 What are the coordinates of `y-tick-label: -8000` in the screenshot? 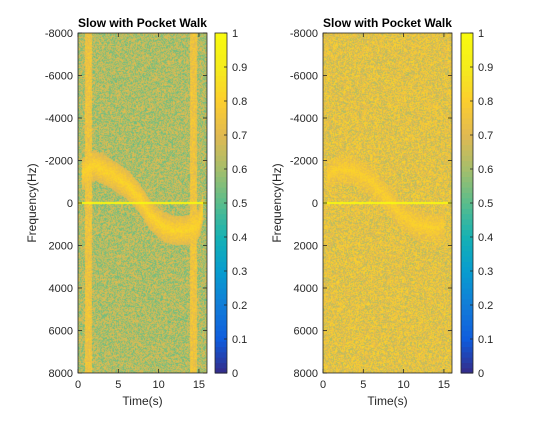 It's located at (304, 34).